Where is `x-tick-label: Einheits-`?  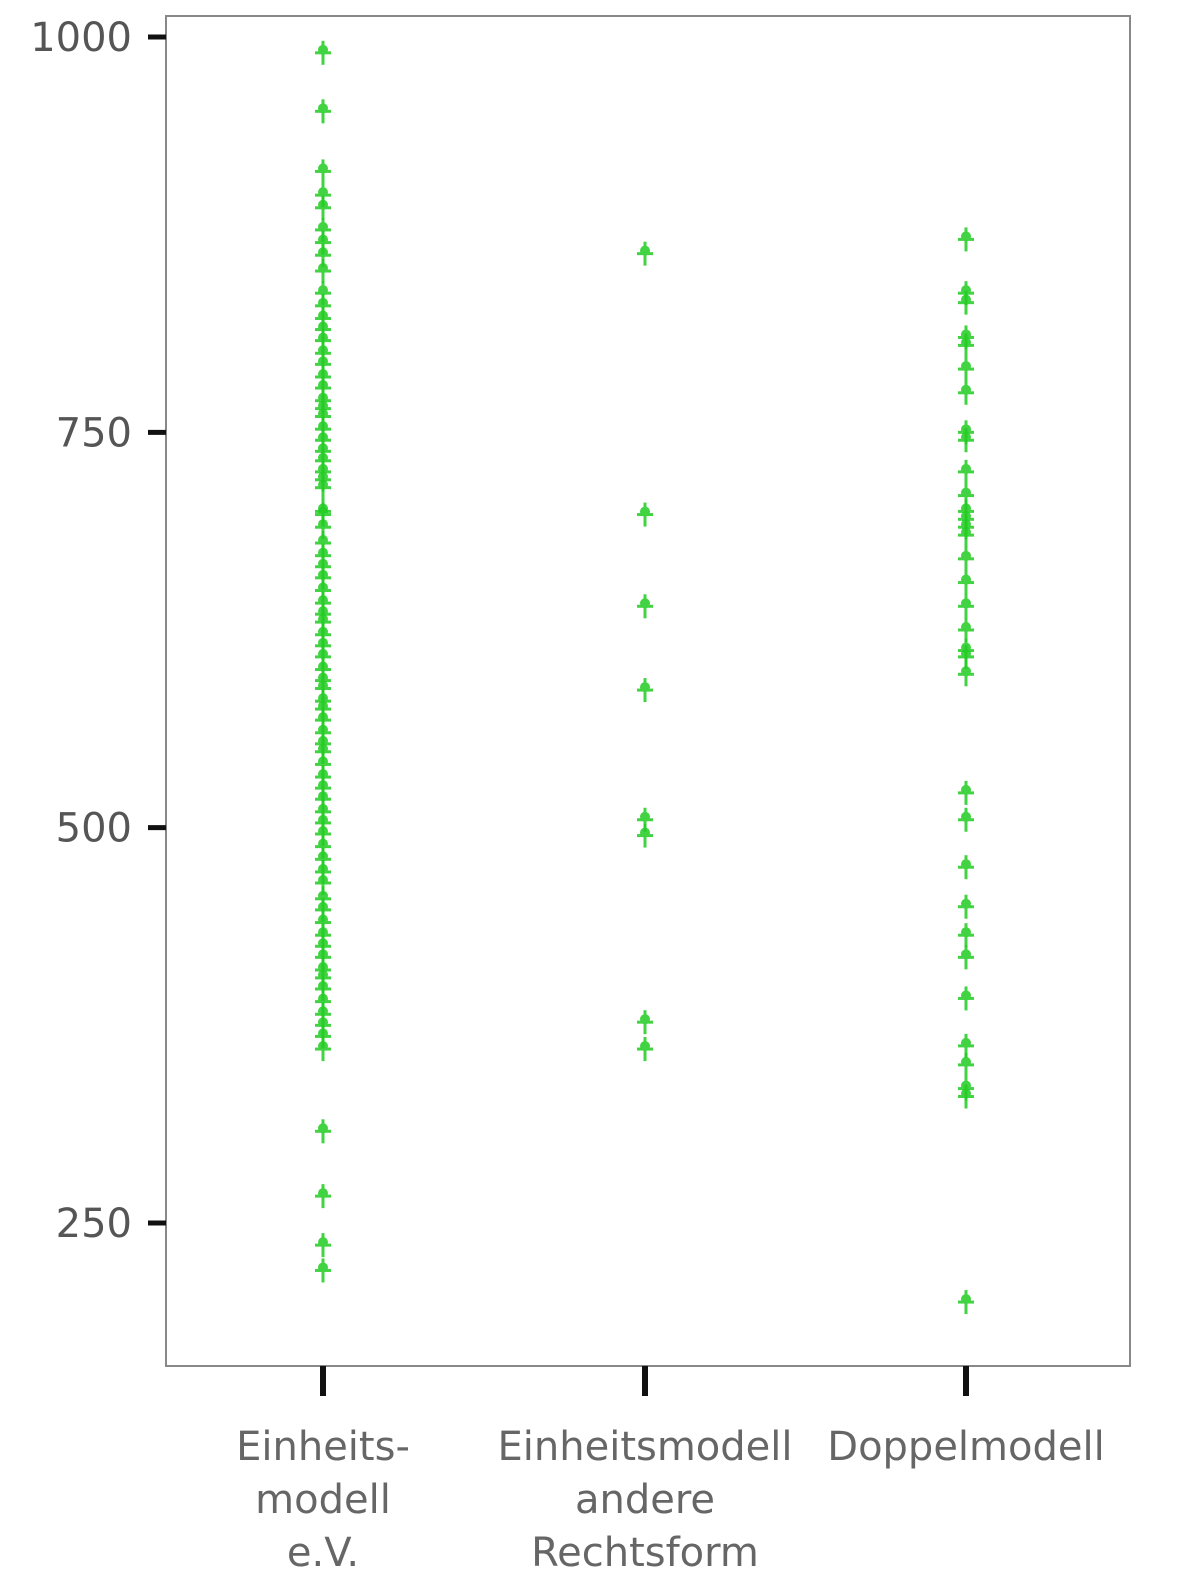
x-tick-label: Einheits- is located at coordinates (323, 1447).